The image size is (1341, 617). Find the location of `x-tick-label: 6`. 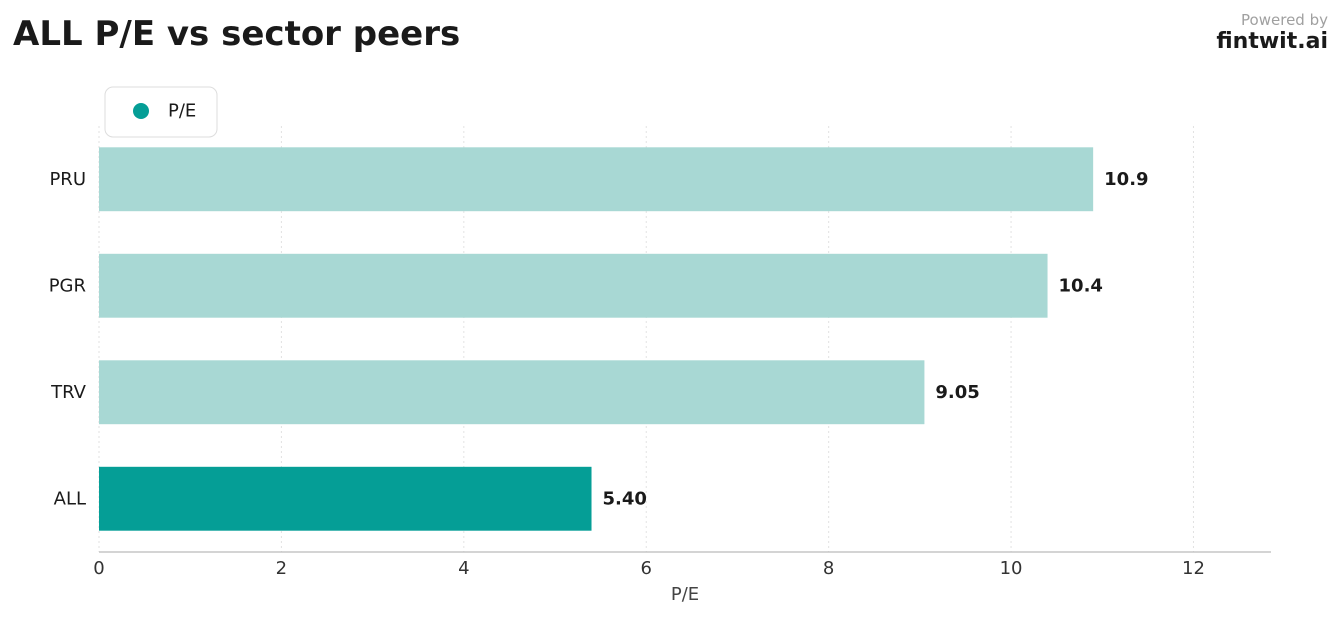

x-tick-label: 6 is located at coordinates (646, 568).